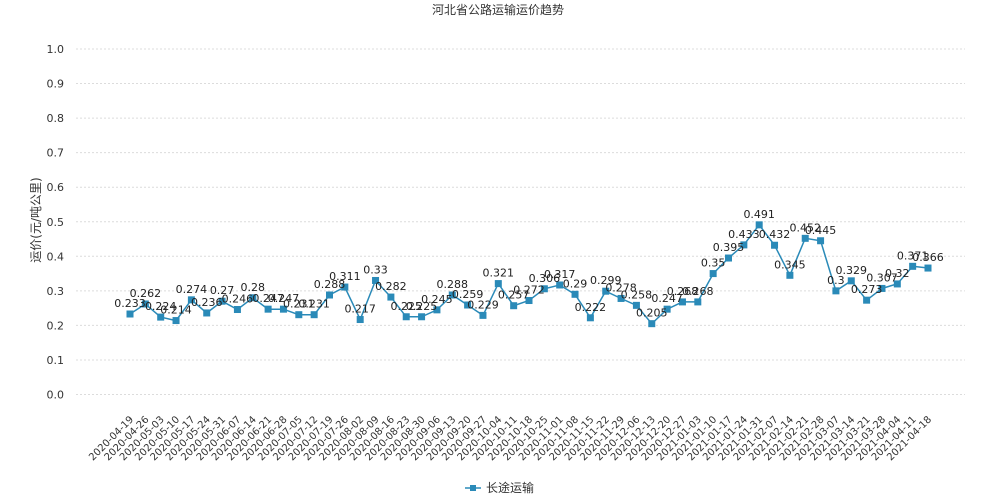 Image resolution: width=1000 pixels, height=500 pixels. What do you see at coordinates (514, 295) in the screenshot?
I see `data-label: 0.257` at bounding box center [514, 295].